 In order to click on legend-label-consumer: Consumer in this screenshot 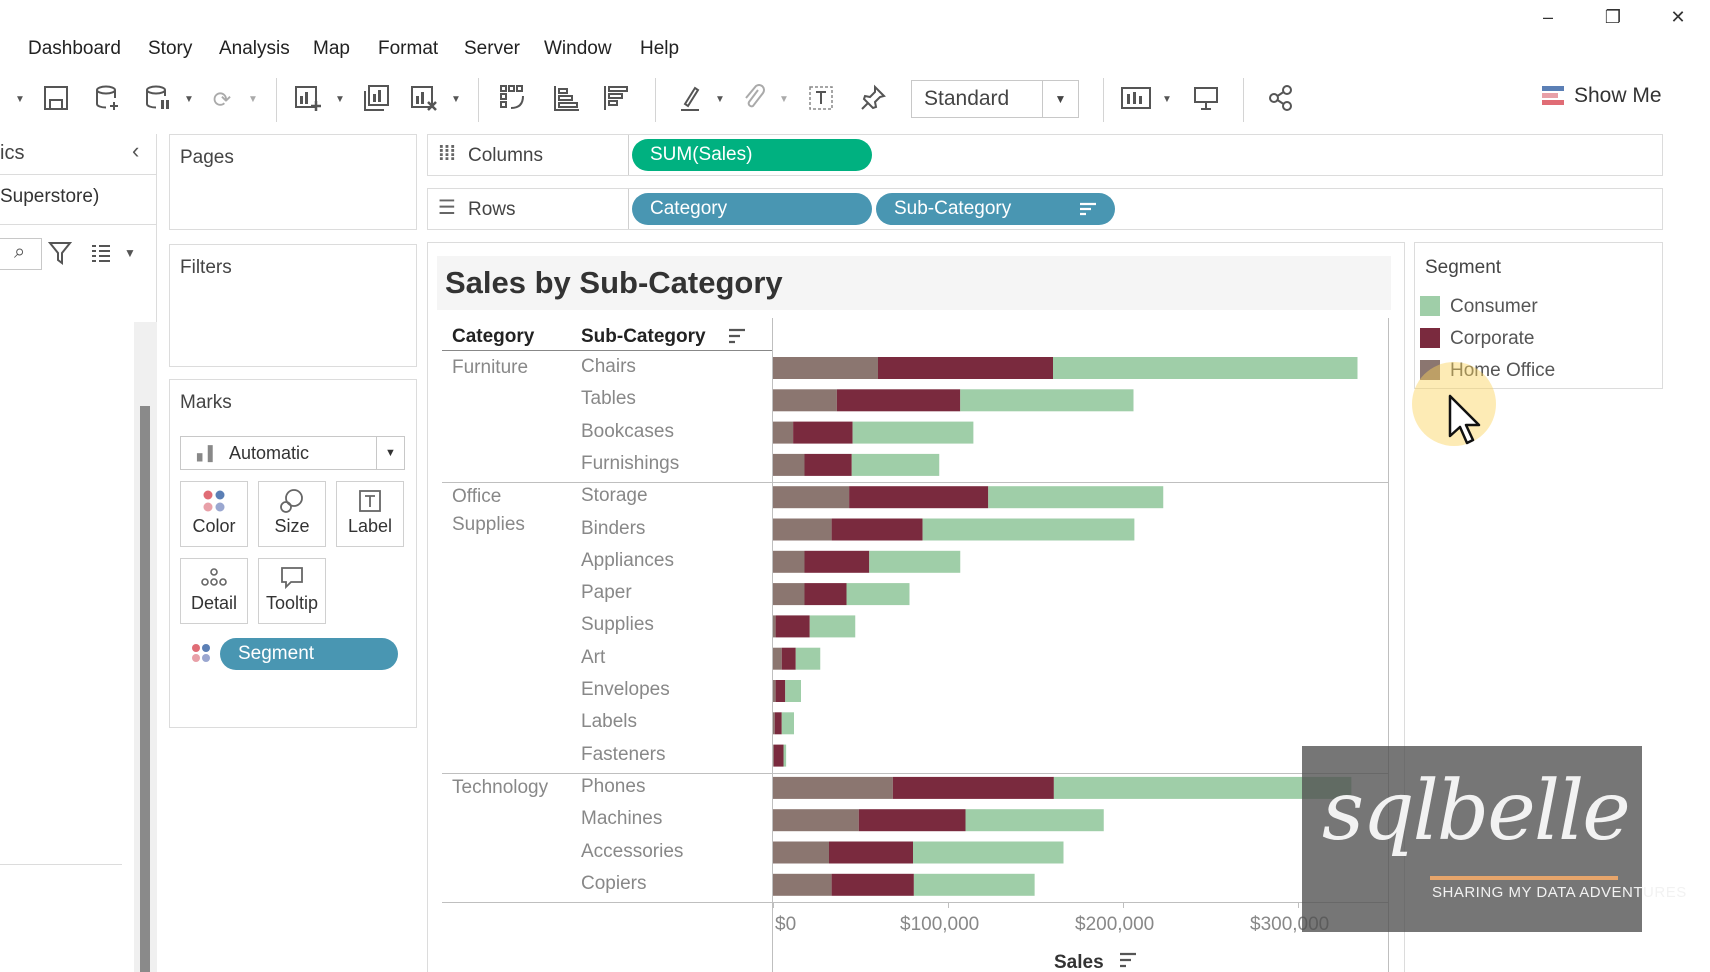, I will do `click(1494, 306)`.